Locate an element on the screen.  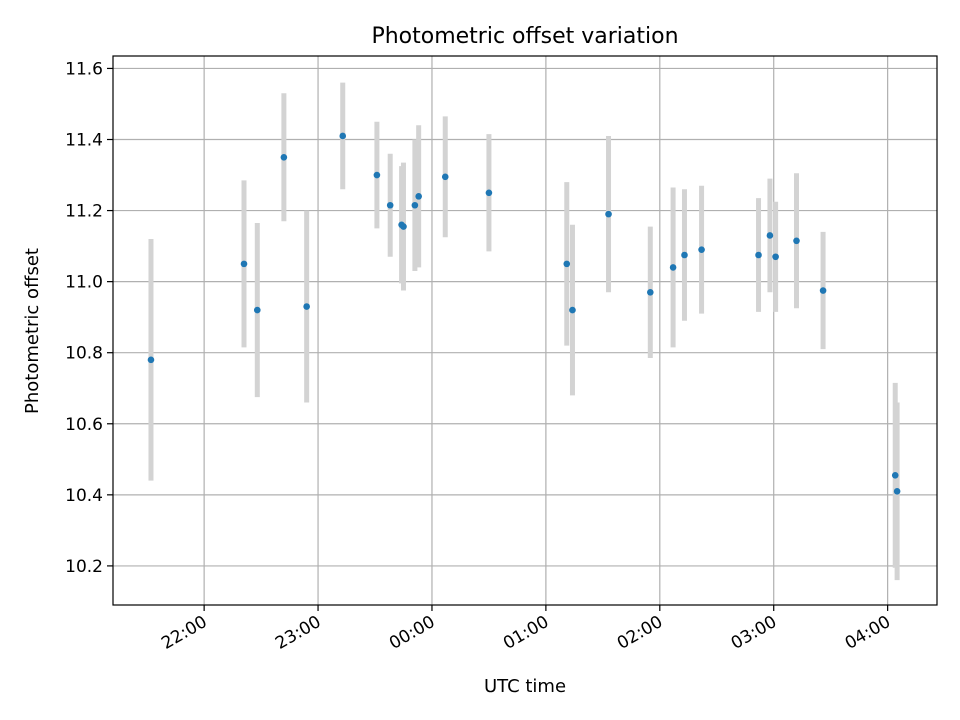
y-tick-label: 11.0 is located at coordinates (84, 283).